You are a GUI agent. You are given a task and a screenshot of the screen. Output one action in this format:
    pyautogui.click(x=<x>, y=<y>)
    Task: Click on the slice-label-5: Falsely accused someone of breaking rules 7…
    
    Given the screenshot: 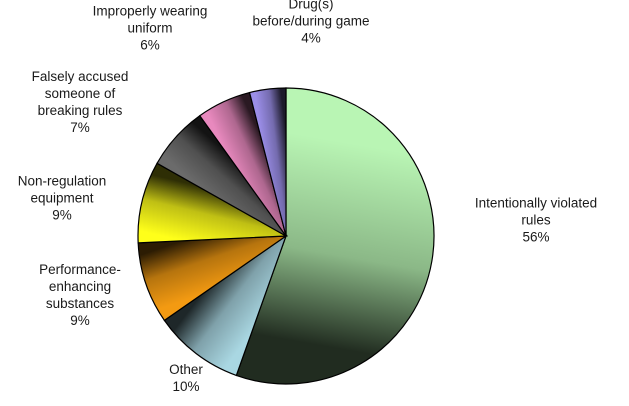 What is the action you would take?
    pyautogui.click(x=80, y=102)
    